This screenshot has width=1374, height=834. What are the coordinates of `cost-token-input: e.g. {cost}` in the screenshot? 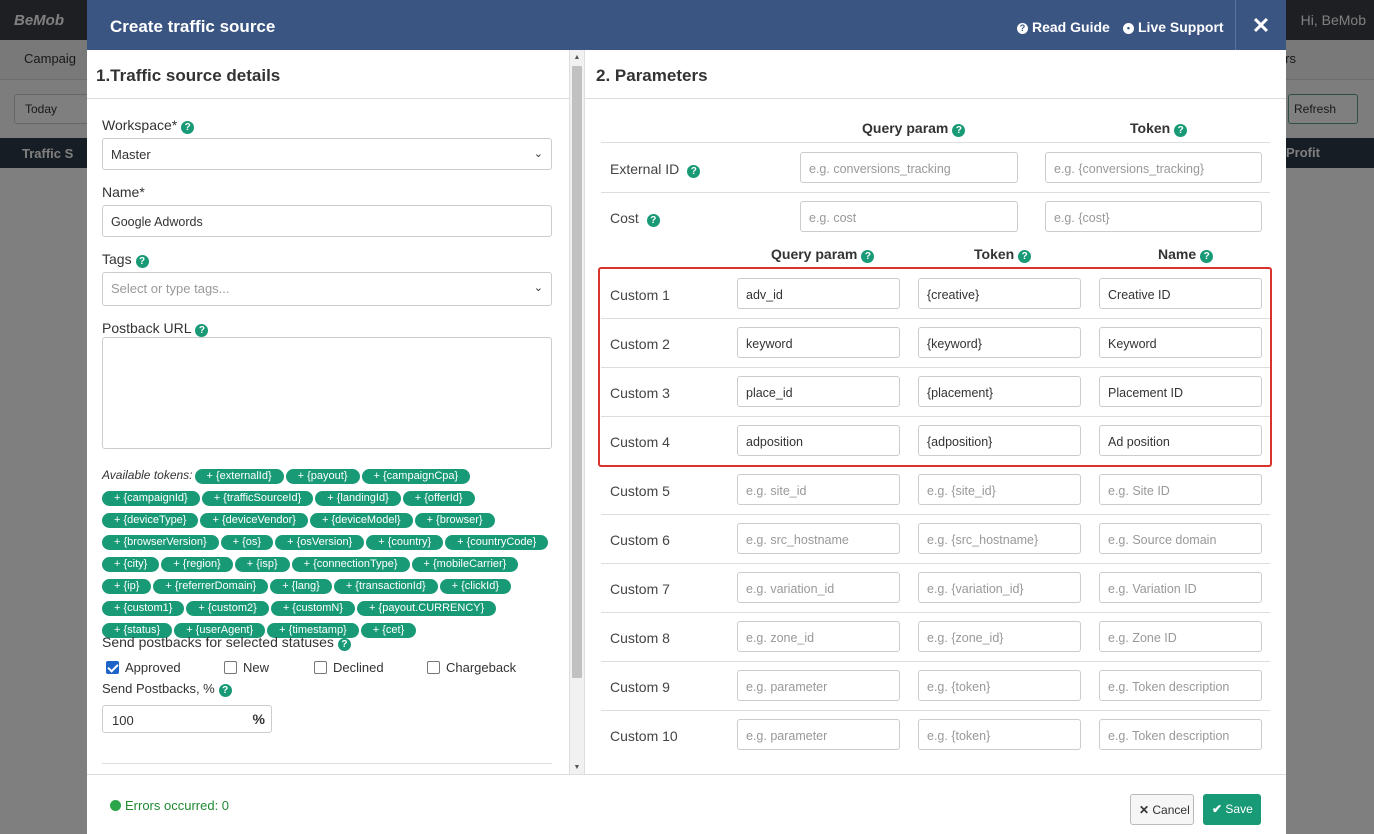 It's located at (1153, 216).